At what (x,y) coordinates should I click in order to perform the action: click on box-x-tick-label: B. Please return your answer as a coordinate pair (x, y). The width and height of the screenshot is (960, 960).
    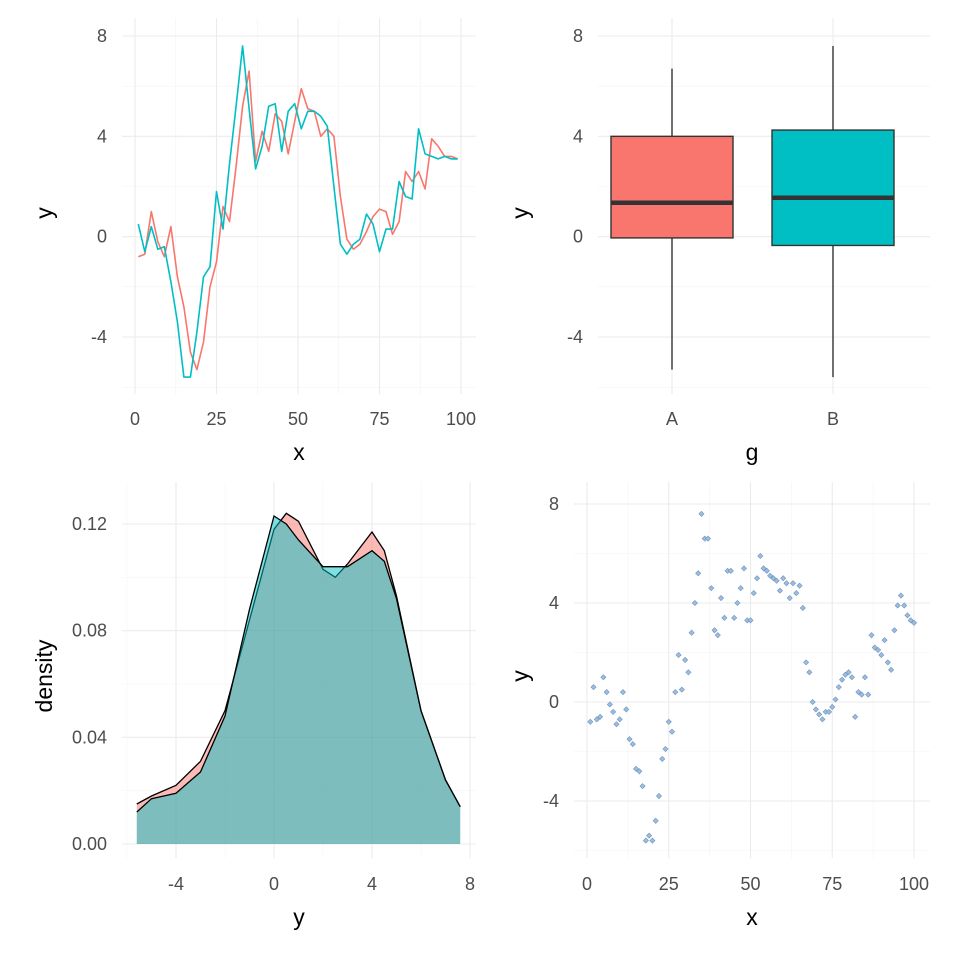
    Looking at the image, I should click on (833, 419).